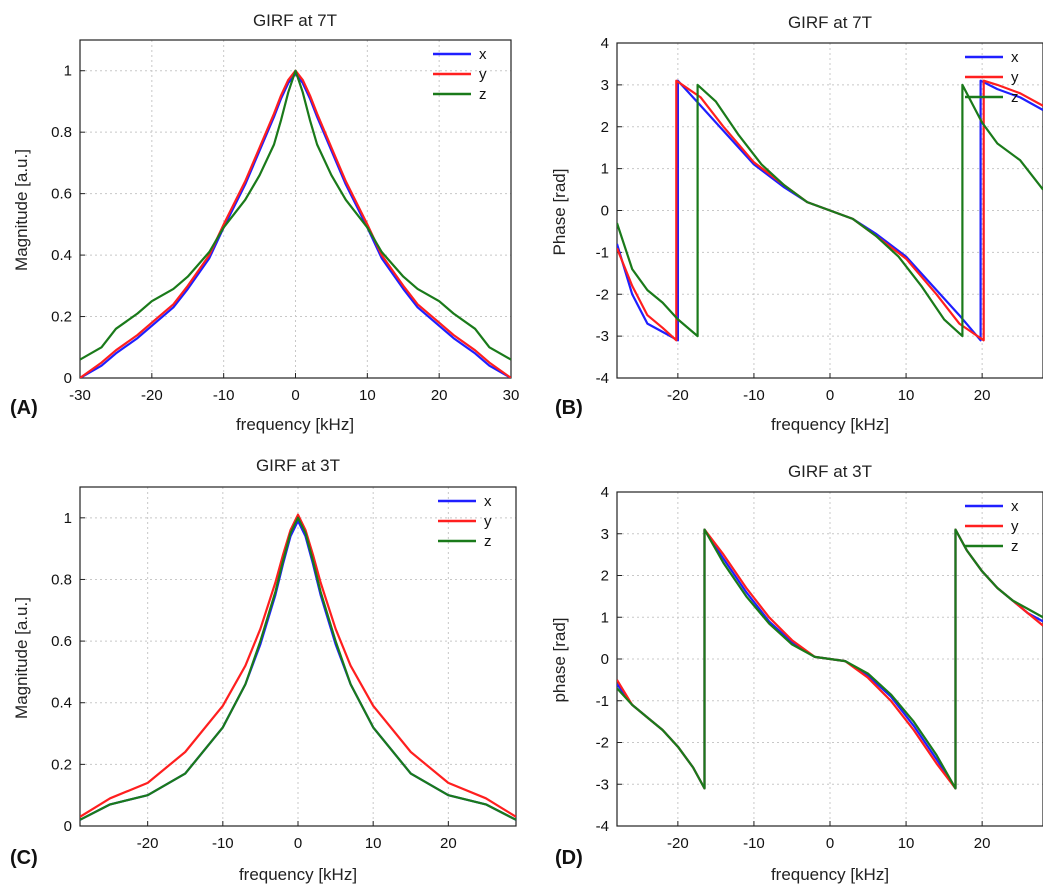 This screenshot has width=1043, height=885. What do you see at coordinates (830, 874) in the screenshot?
I see `panel-d-xlabel: frequency [kHz]` at bounding box center [830, 874].